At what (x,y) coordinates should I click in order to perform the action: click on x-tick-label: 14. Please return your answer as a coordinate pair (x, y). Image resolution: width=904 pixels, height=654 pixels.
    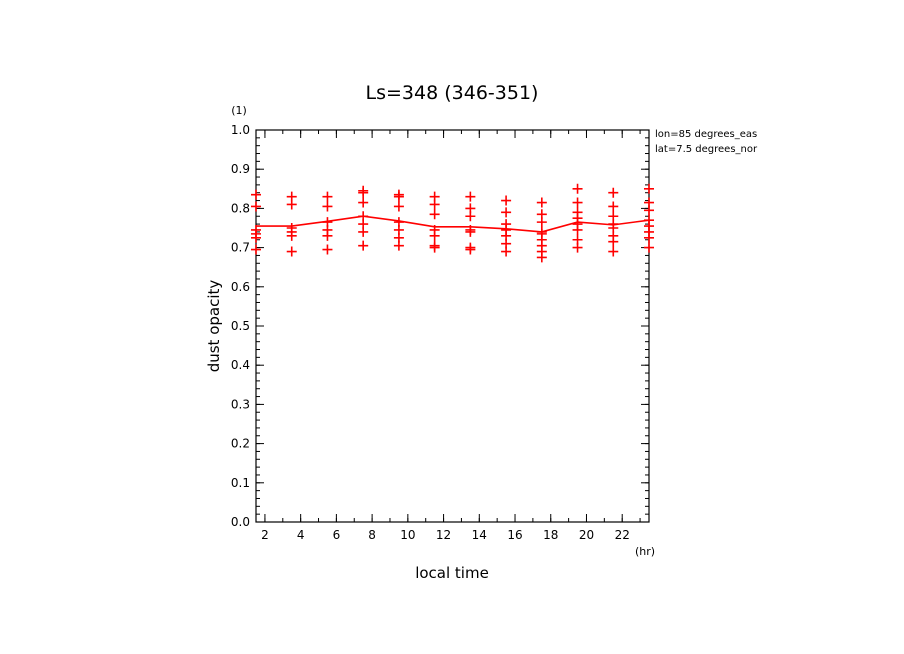
    Looking at the image, I should click on (479, 535).